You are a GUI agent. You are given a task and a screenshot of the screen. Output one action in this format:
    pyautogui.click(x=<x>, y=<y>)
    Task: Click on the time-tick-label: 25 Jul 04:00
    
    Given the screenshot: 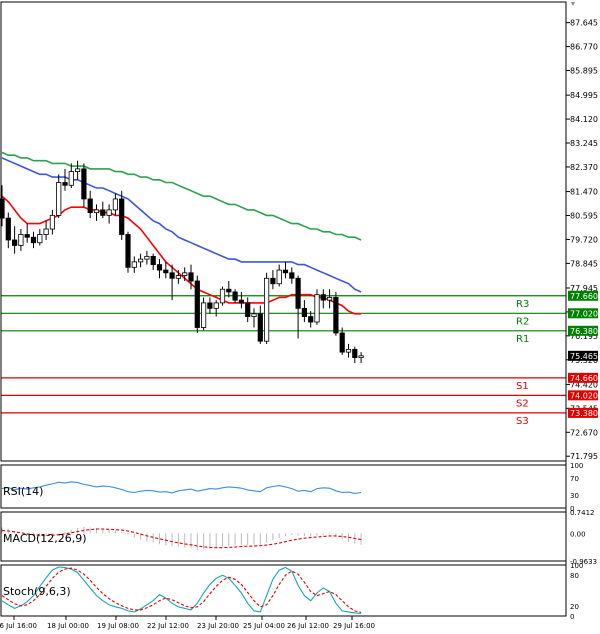 What is the action you would take?
    pyautogui.click(x=264, y=626)
    